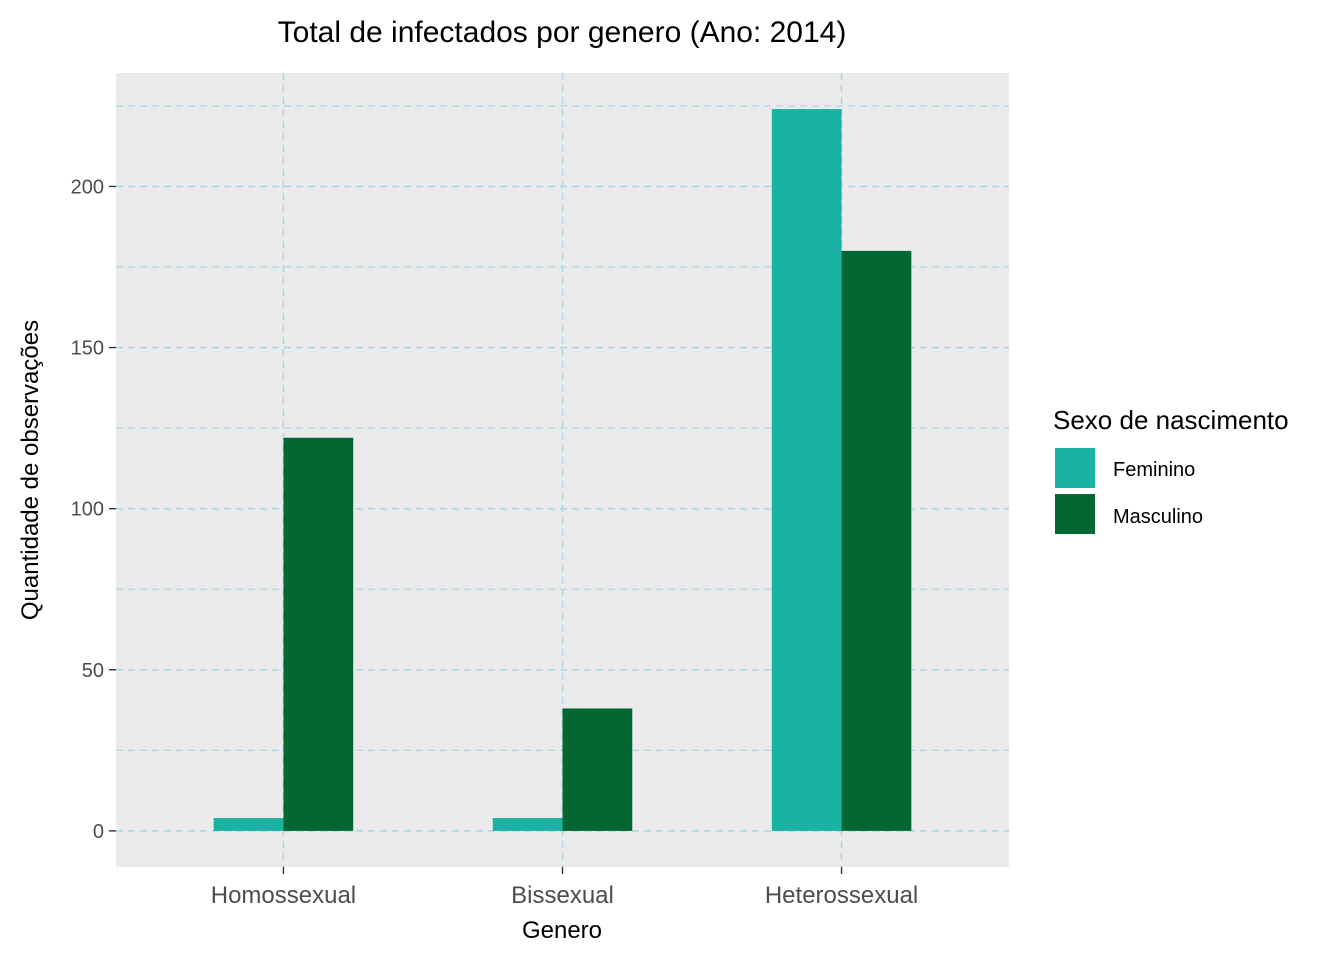  What do you see at coordinates (527, 824) in the screenshot?
I see `bar-feminino-bissexual` at bounding box center [527, 824].